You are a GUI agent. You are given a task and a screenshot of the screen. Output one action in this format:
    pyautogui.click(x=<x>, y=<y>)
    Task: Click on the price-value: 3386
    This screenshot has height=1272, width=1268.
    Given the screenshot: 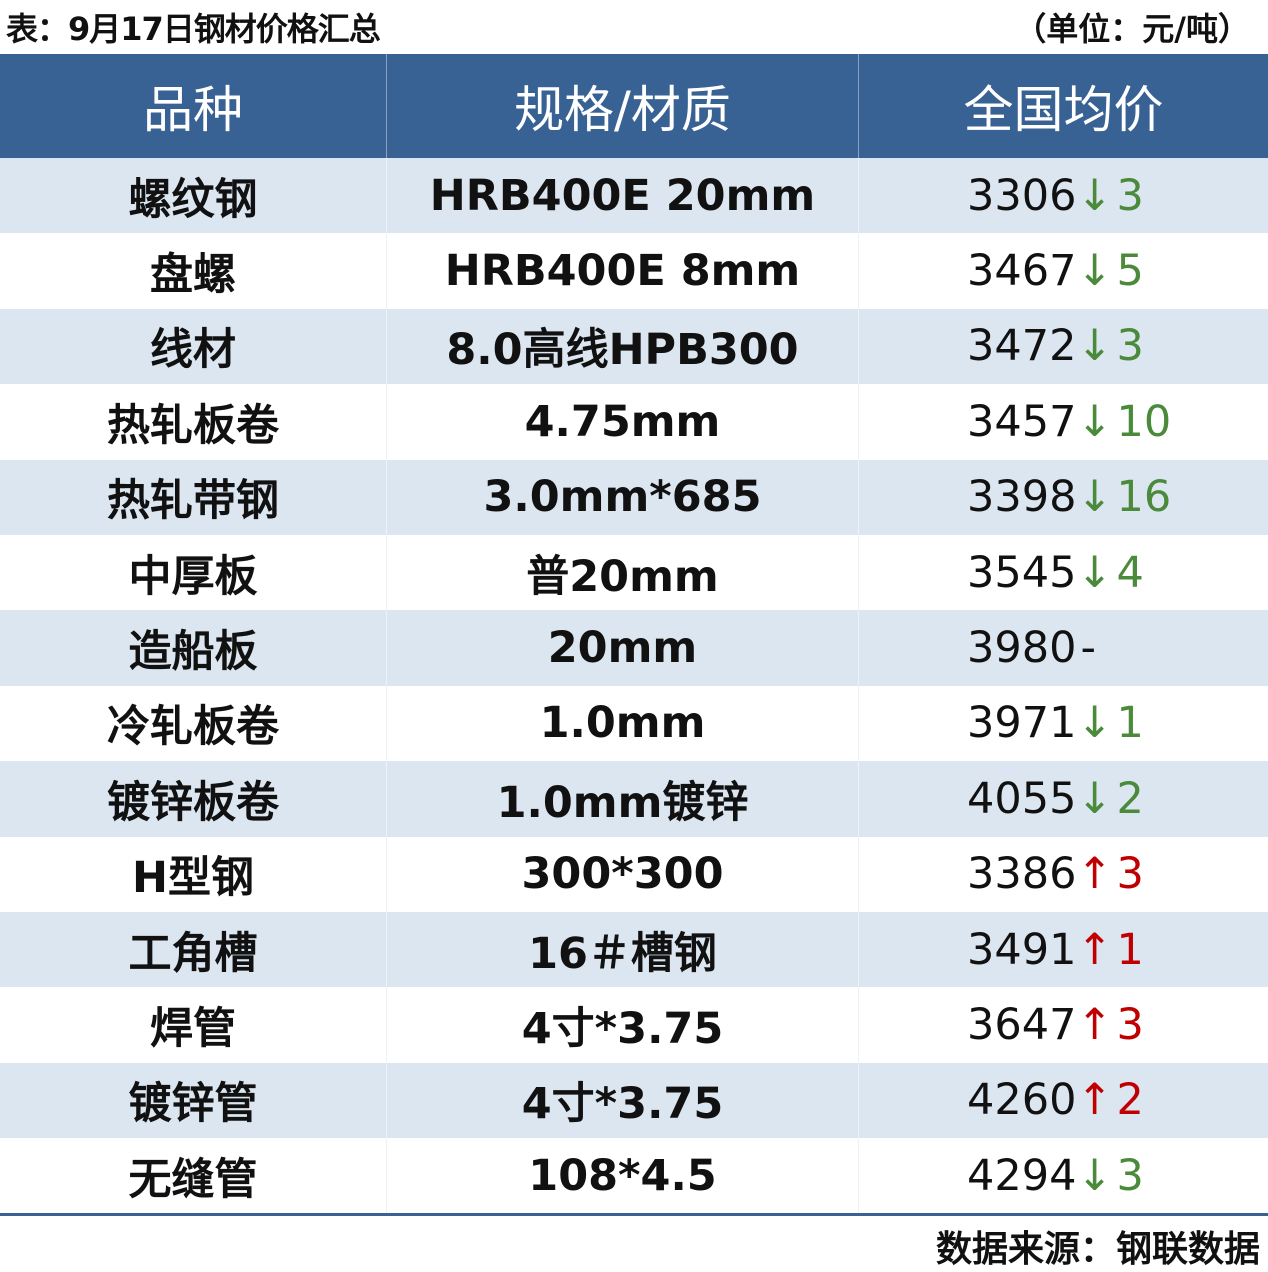 What is the action you would take?
    pyautogui.click(x=1022, y=874)
    